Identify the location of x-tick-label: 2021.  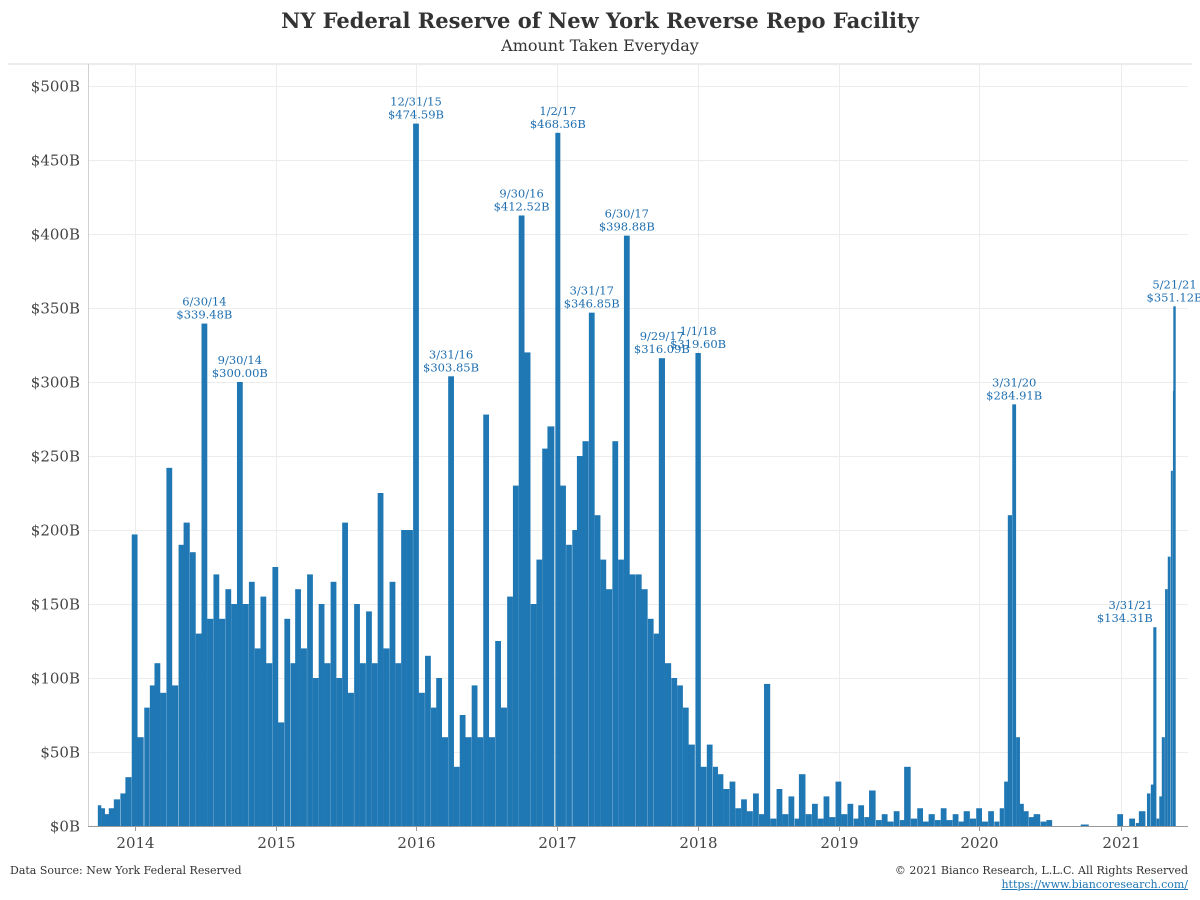
(1121, 843).